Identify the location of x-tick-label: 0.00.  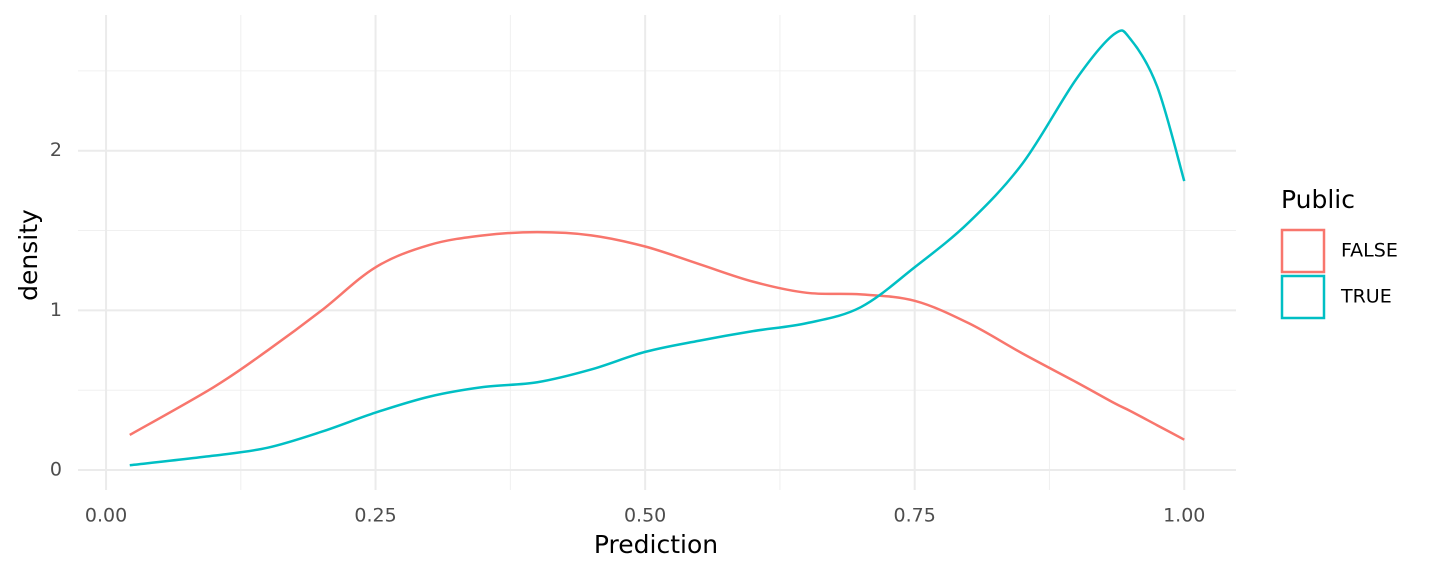
(106, 516).